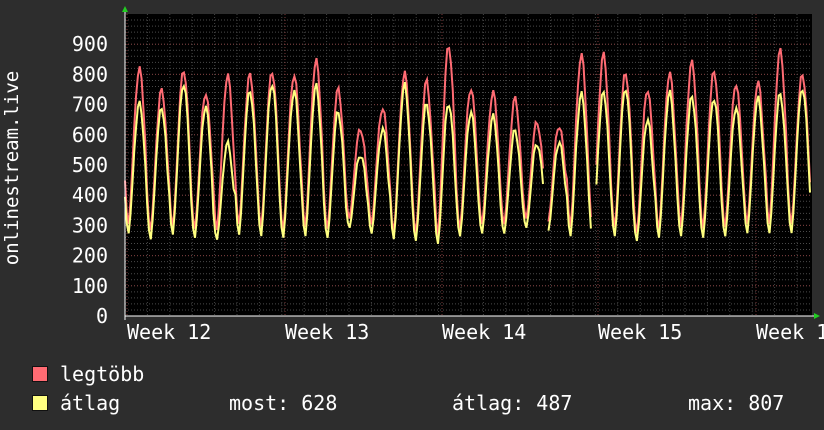 The height and width of the screenshot is (430, 824). Describe the element at coordinates (40, 374) in the screenshot. I see `legend-swatch-max` at that location.